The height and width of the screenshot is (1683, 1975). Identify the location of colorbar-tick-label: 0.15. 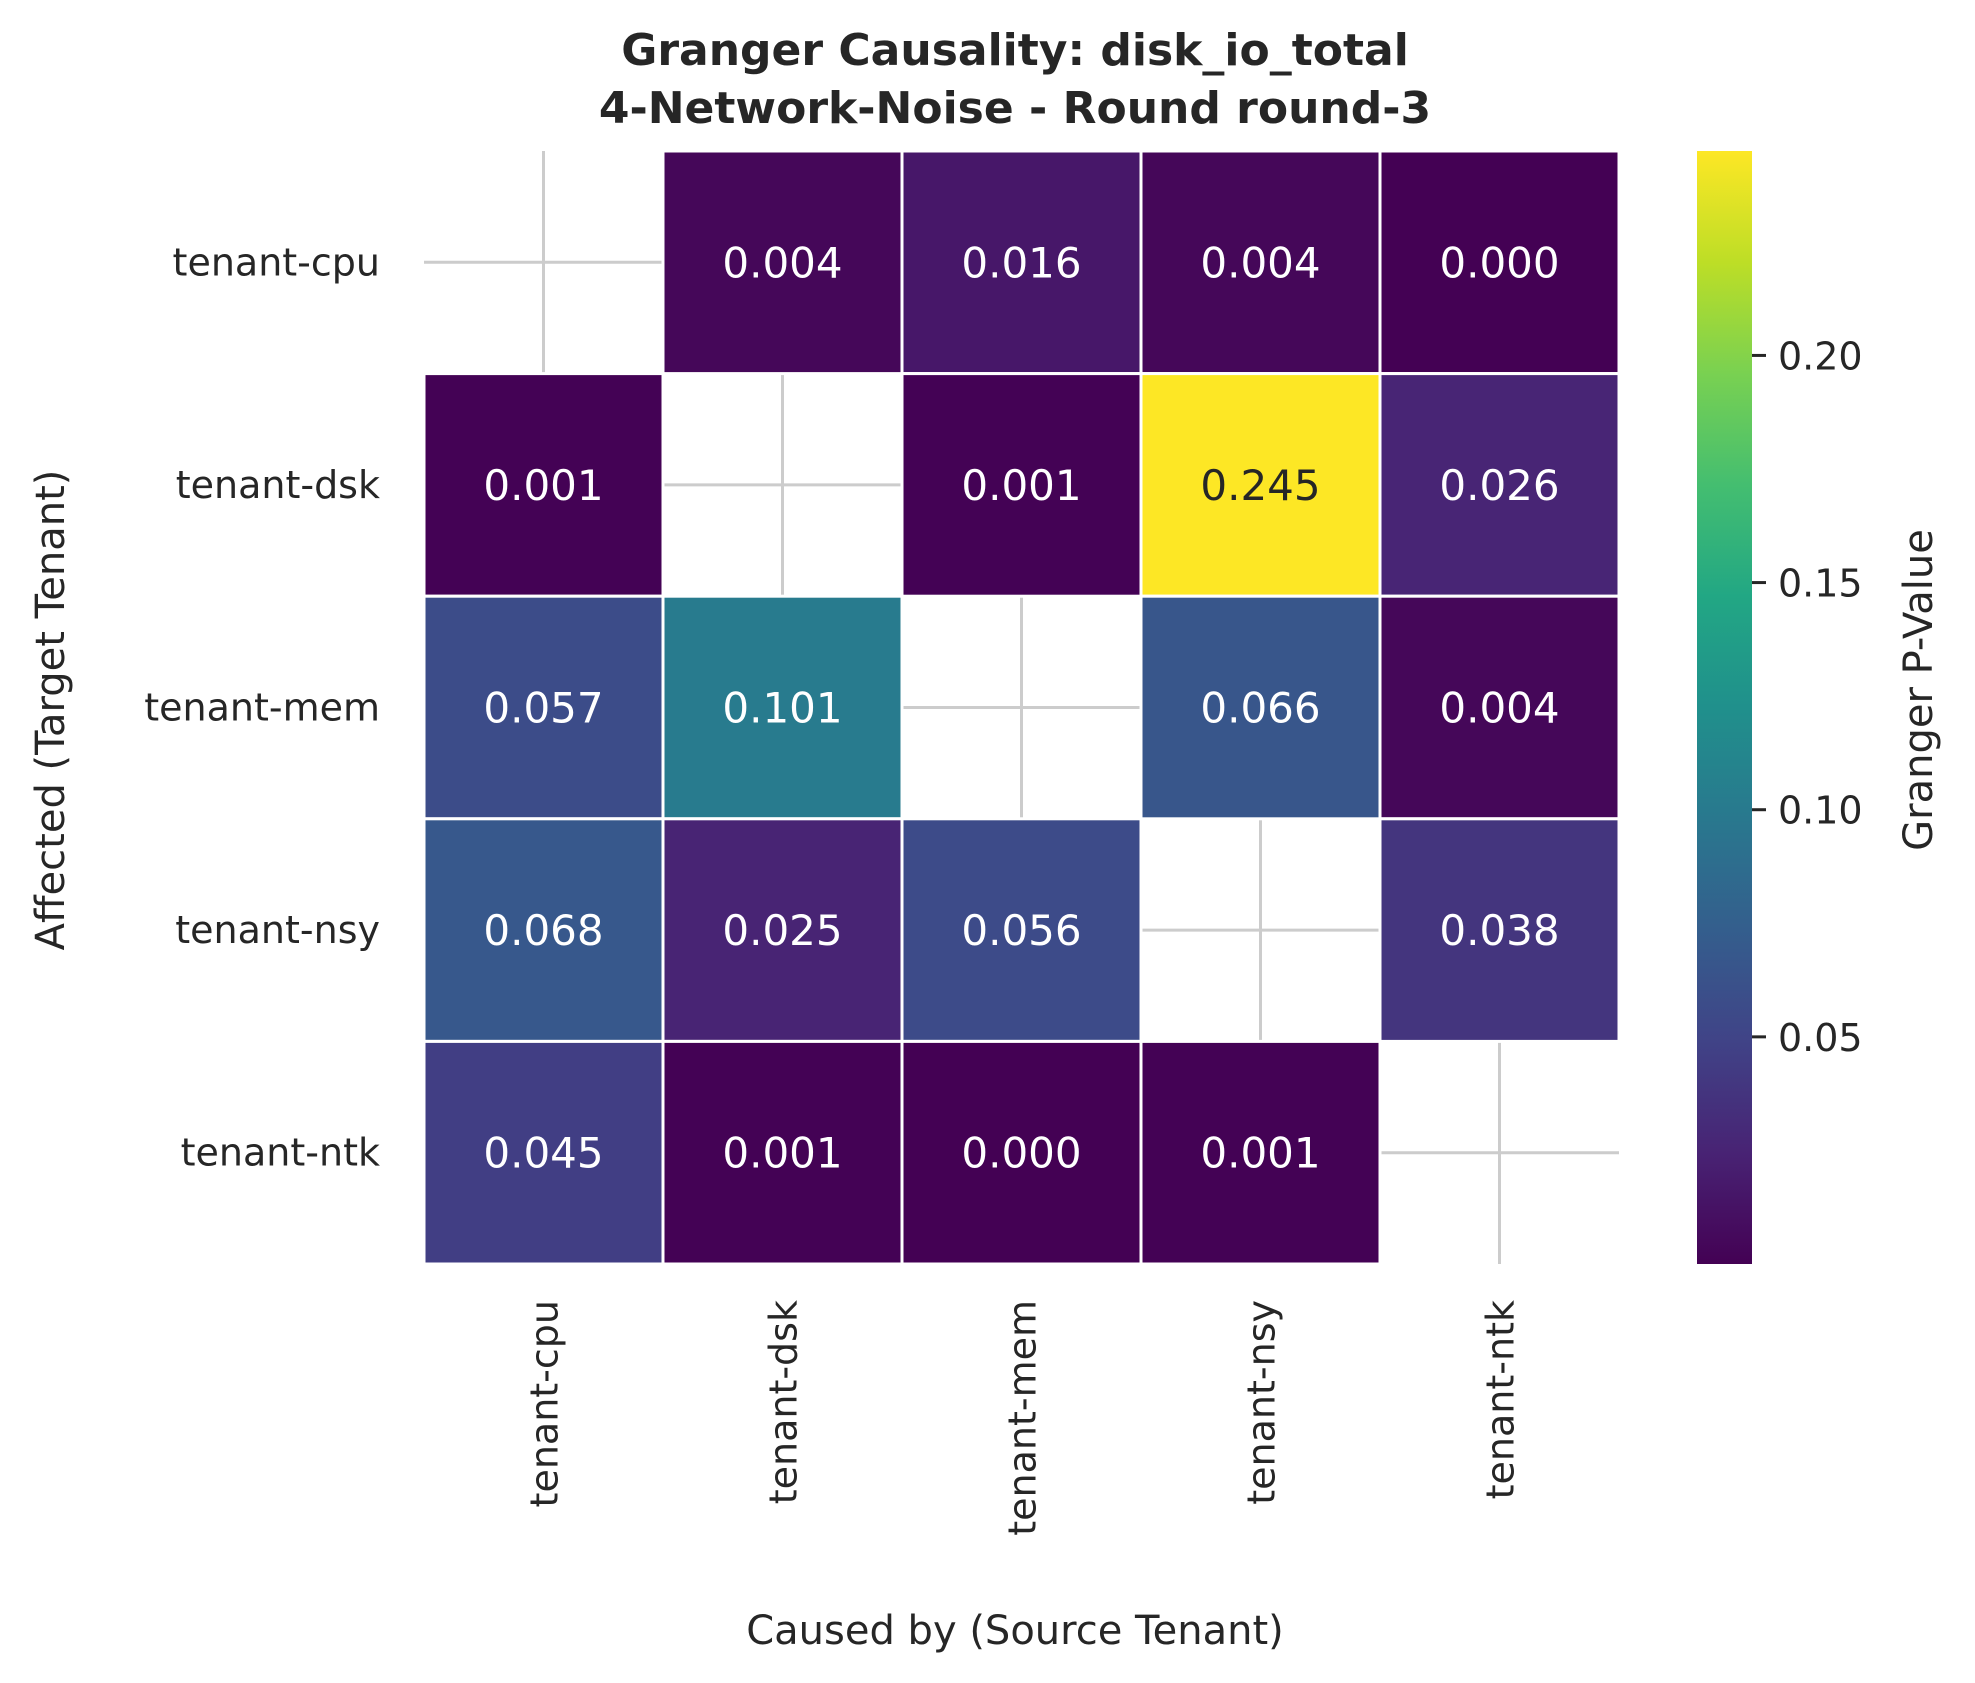
(1820, 584).